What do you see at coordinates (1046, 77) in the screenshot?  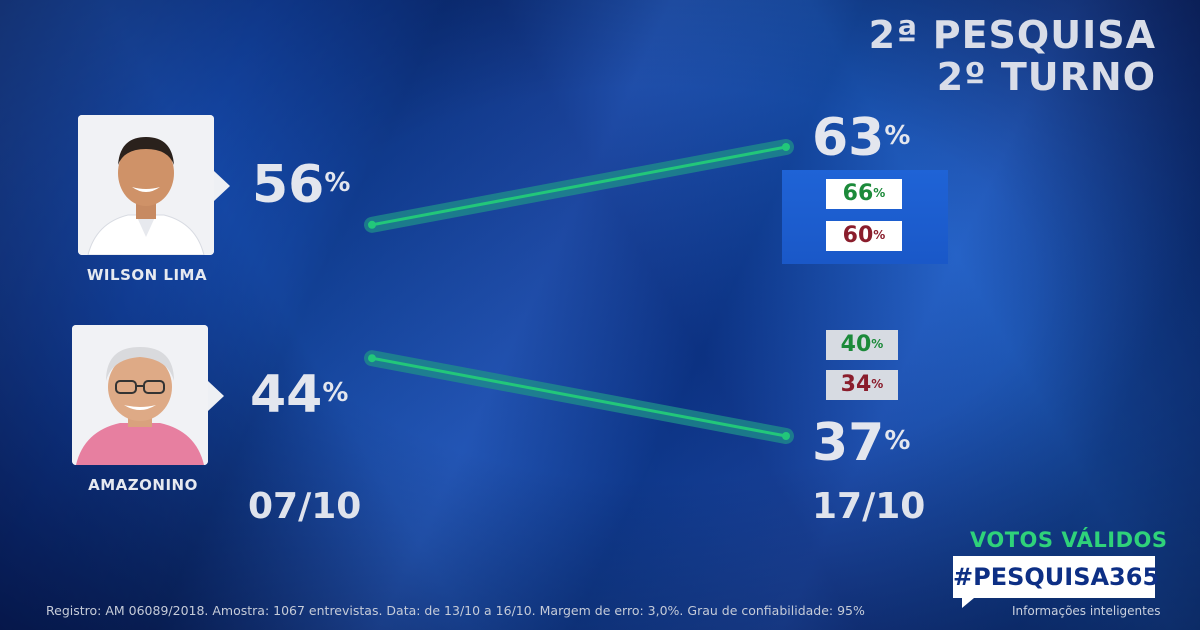 I see `title-line-2: 2º TURNO` at bounding box center [1046, 77].